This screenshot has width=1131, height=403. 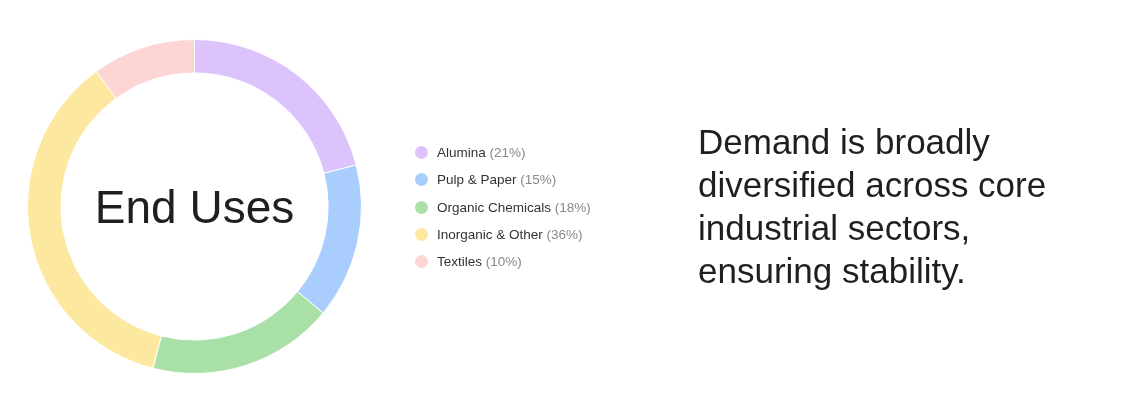 What do you see at coordinates (873, 206) in the screenshot?
I see `text: Demand is broadly diversified across core industrial sectors, ensuring stability.` at bounding box center [873, 206].